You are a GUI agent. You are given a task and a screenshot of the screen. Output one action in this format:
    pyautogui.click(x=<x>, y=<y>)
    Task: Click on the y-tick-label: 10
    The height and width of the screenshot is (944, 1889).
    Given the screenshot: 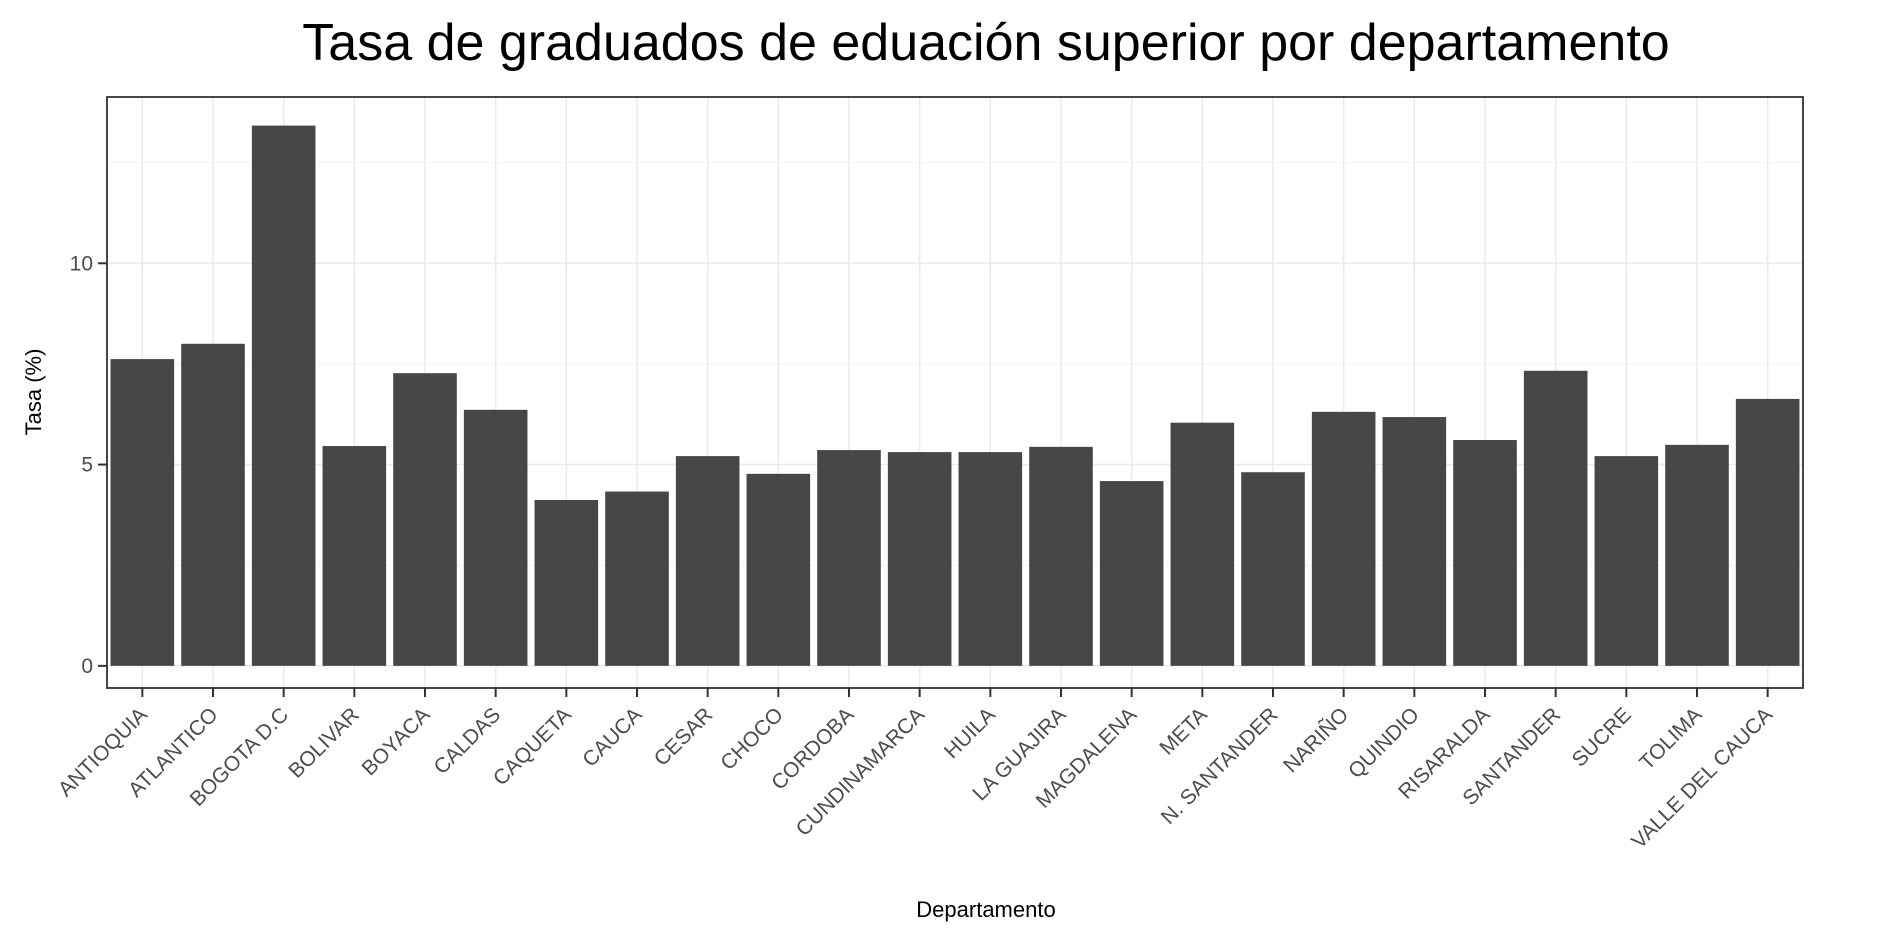 What is the action you would take?
    pyautogui.click(x=81, y=263)
    